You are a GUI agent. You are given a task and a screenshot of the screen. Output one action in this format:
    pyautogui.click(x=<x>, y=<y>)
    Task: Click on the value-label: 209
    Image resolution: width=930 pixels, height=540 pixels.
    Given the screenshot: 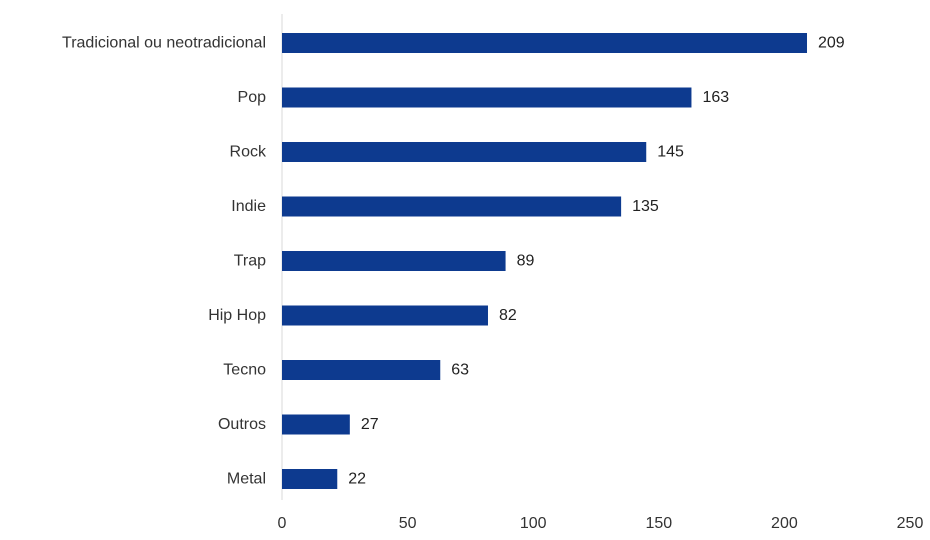 What is the action you would take?
    pyautogui.click(x=831, y=43)
    